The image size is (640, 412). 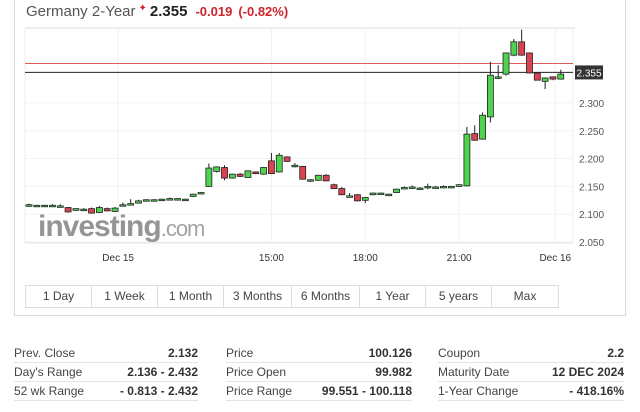 I want to click on range-1-year: 1 Year, so click(x=393, y=296).